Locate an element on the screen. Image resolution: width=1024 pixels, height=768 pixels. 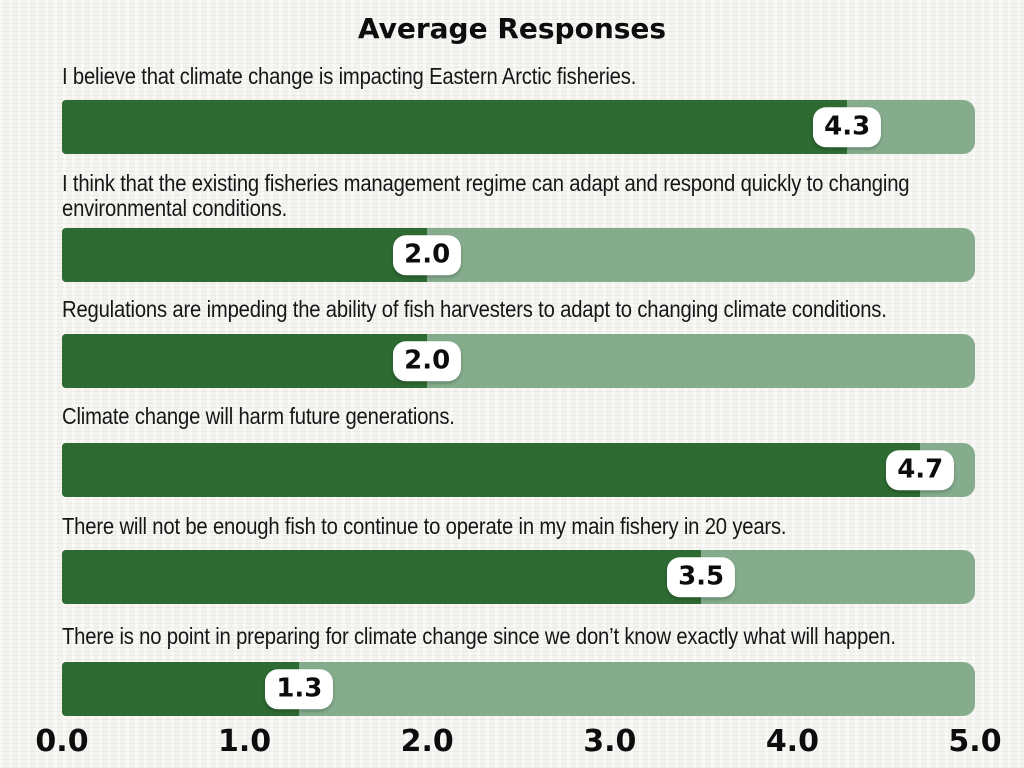
bar-track: 3.5 is located at coordinates (518, 577).